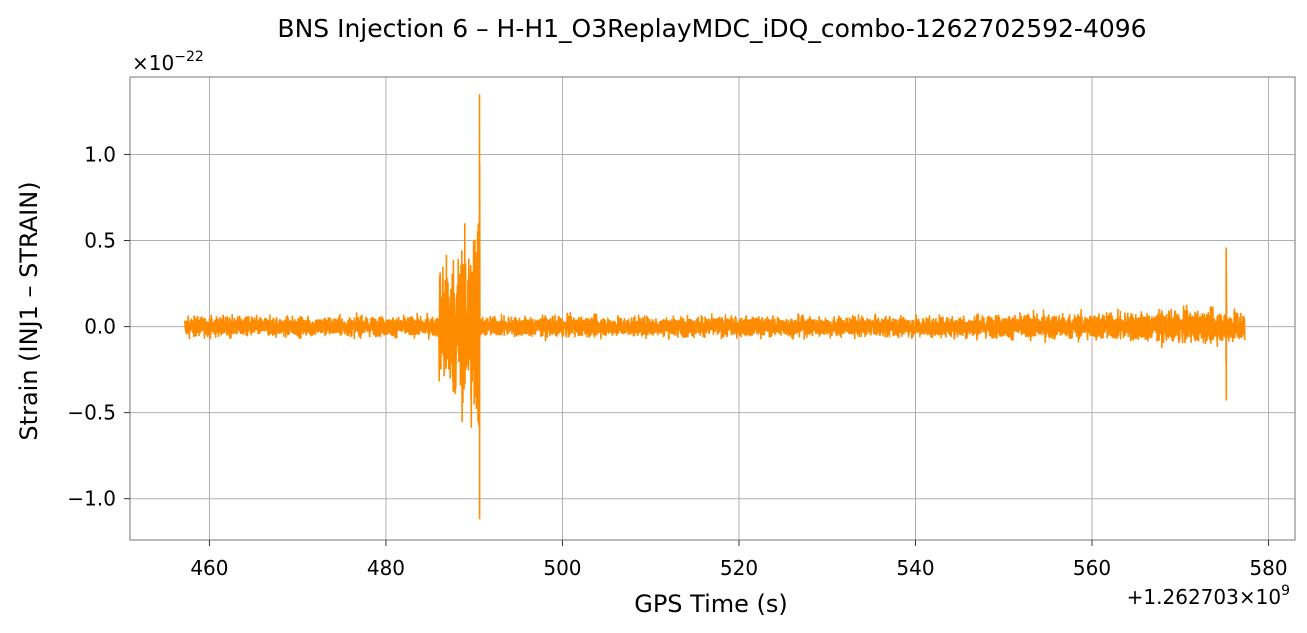 The width and height of the screenshot is (1307, 633). I want to click on y-tick-label: −1.0, so click(91, 499).